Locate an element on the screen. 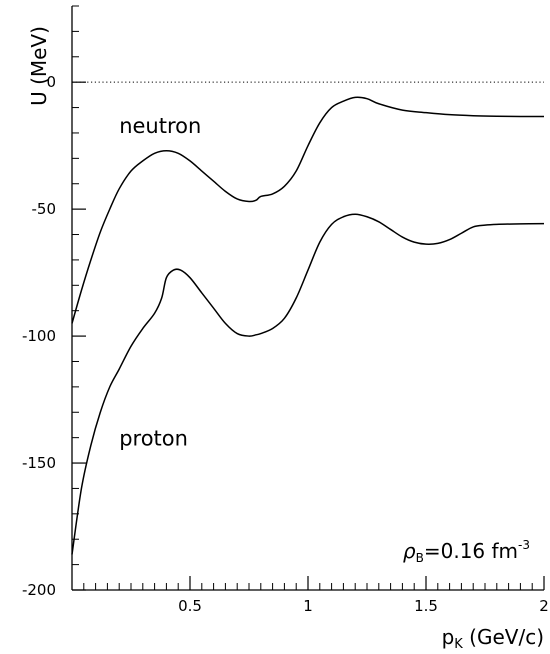  neutron-label: neutron is located at coordinates (160, 126).